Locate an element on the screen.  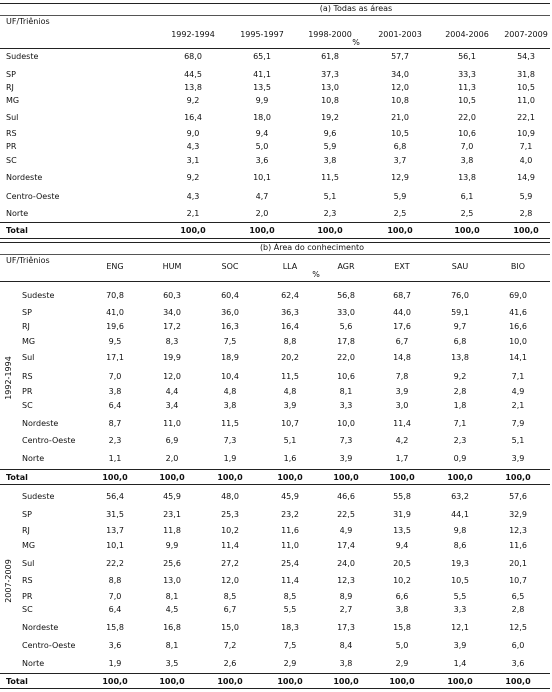
cell: 22,0 is located at coordinates (467, 117).